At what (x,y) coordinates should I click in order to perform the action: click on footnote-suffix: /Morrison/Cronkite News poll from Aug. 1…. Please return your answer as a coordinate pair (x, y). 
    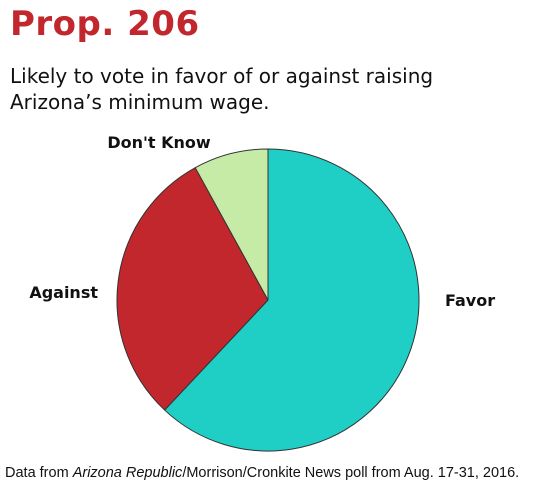
    Looking at the image, I should click on (351, 473).